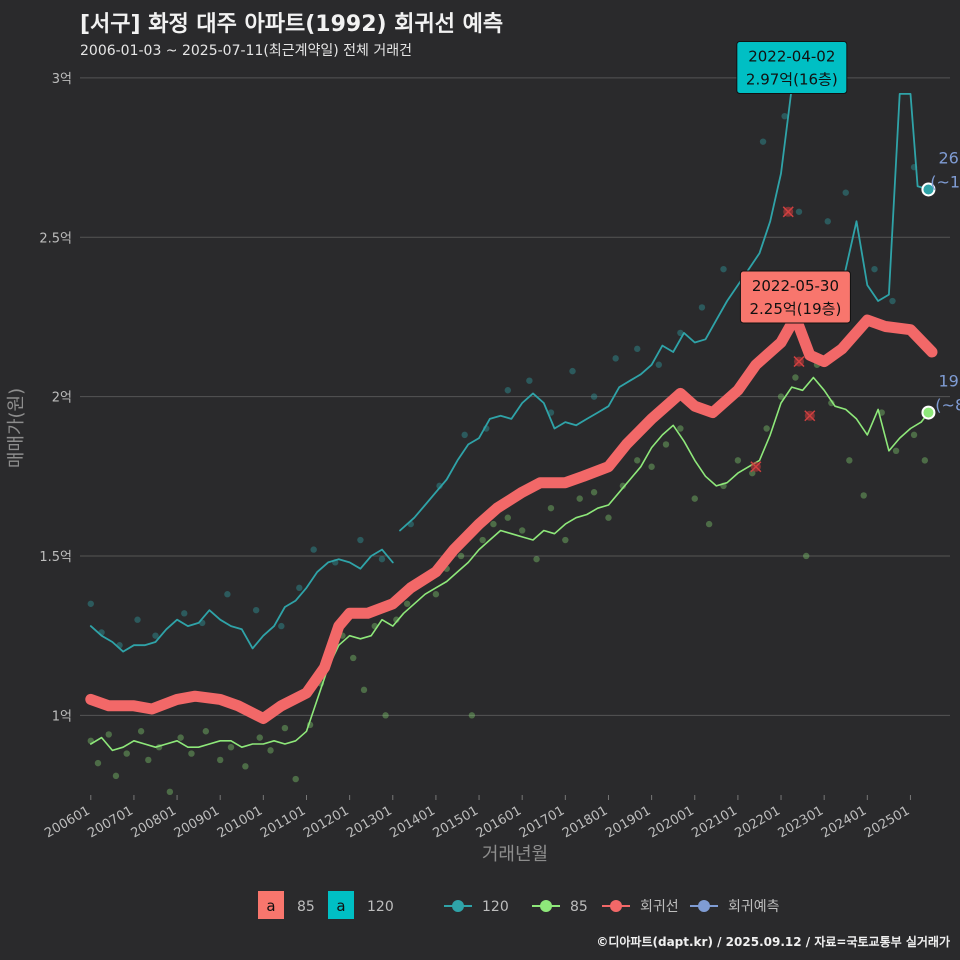 This screenshot has height=960, width=960. Describe the element at coordinates (369, 822) in the screenshot. I see `x-tick-label: 201301` at that location.